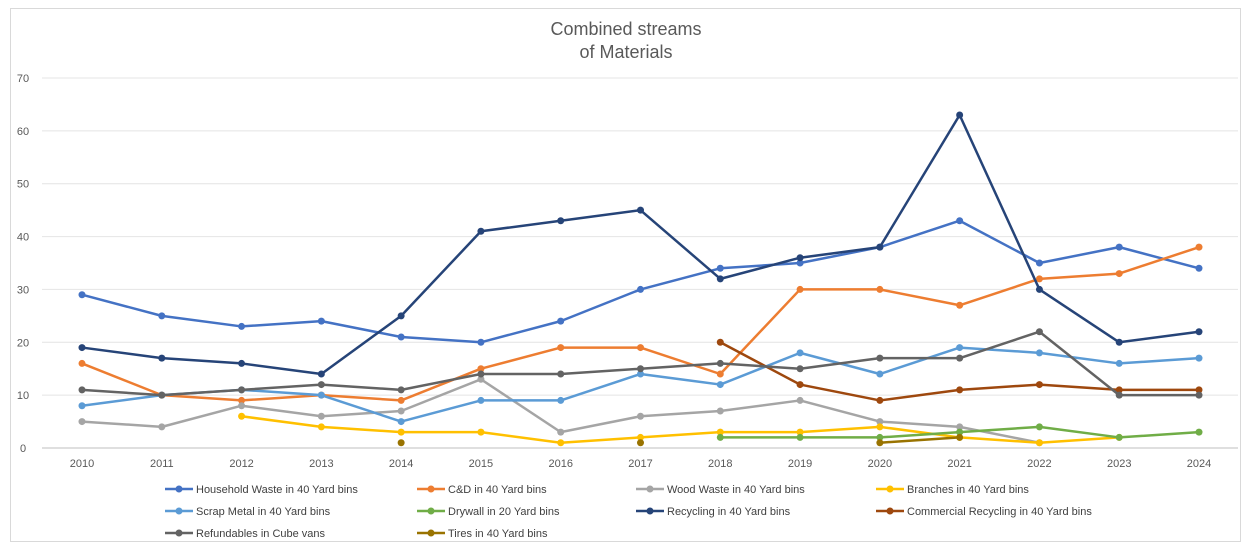 This screenshot has height=548, width=1252. Describe the element at coordinates (959, 464) in the screenshot. I see `x-tick-label: 2021` at that location.